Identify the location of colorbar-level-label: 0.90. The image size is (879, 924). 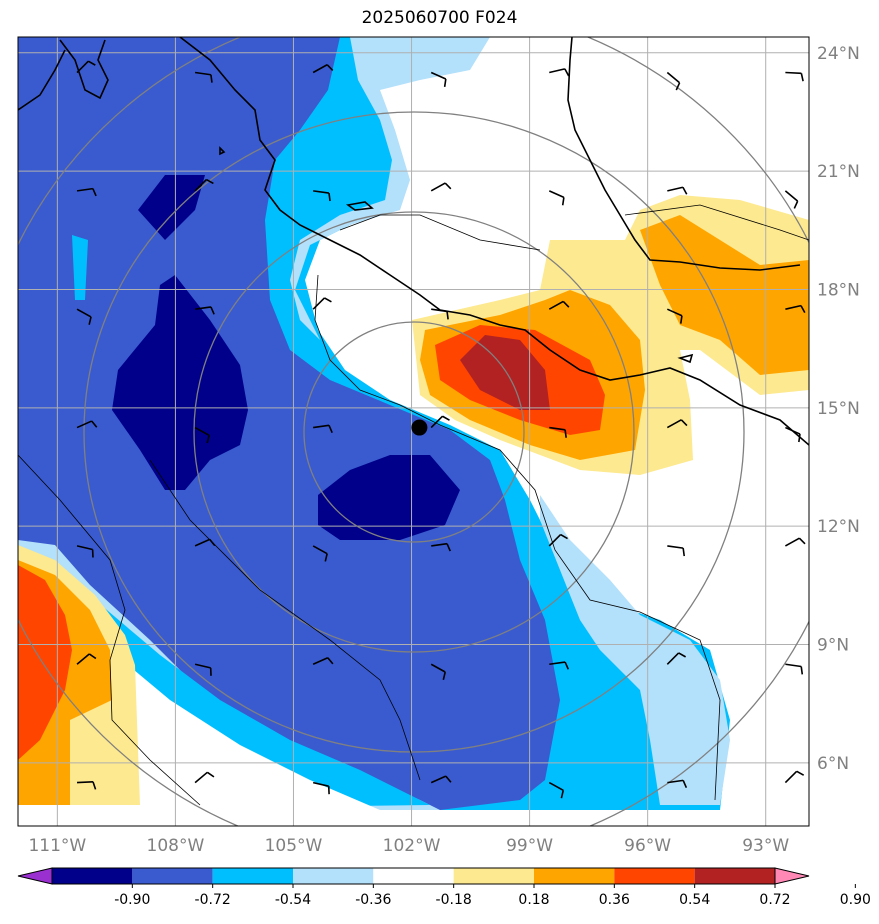
(855, 900).